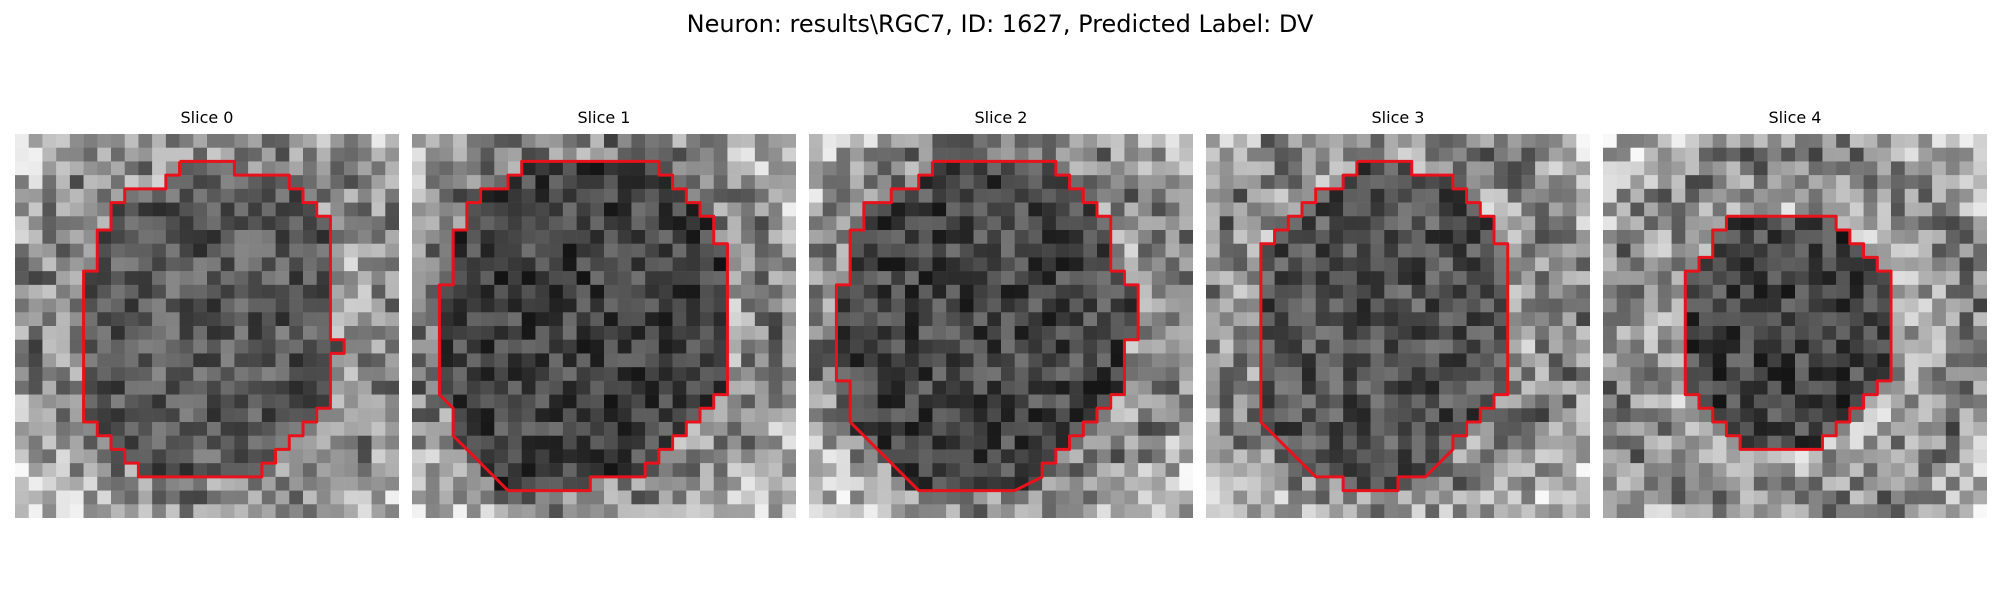  What do you see at coordinates (1001, 313) in the screenshot?
I see `slice-panel-2: Slice 2` at bounding box center [1001, 313].